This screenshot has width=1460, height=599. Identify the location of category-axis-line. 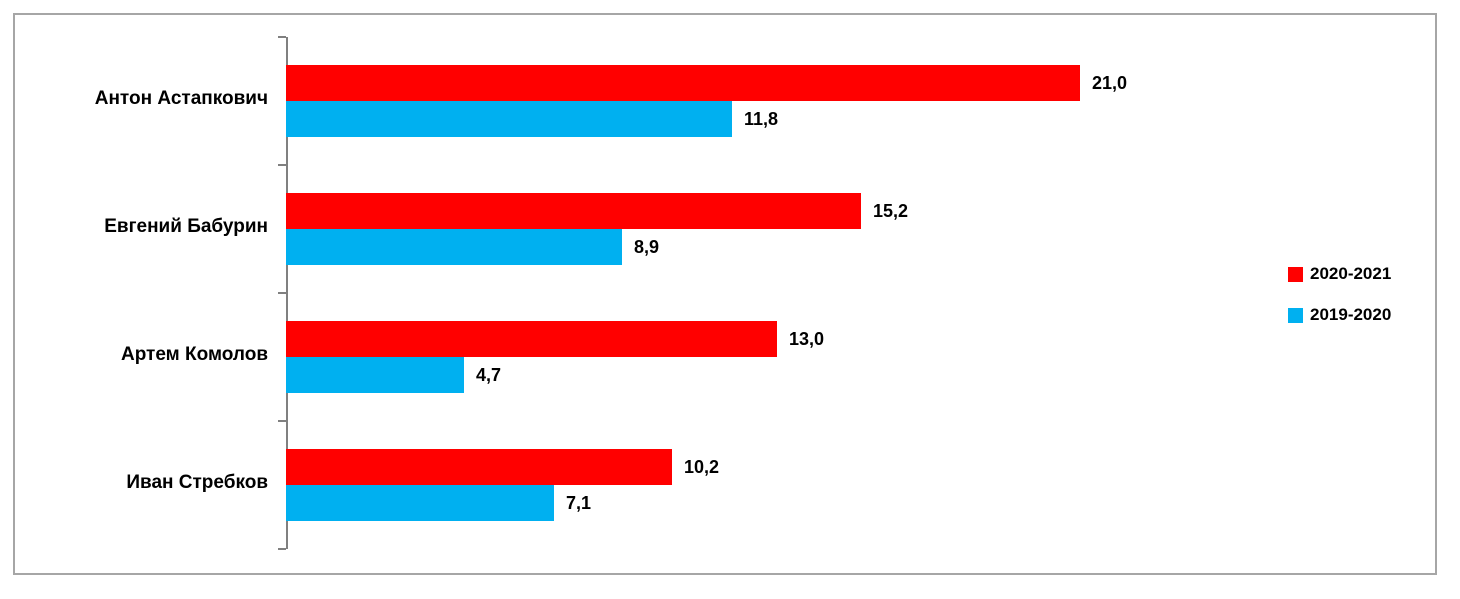
(287, 293).